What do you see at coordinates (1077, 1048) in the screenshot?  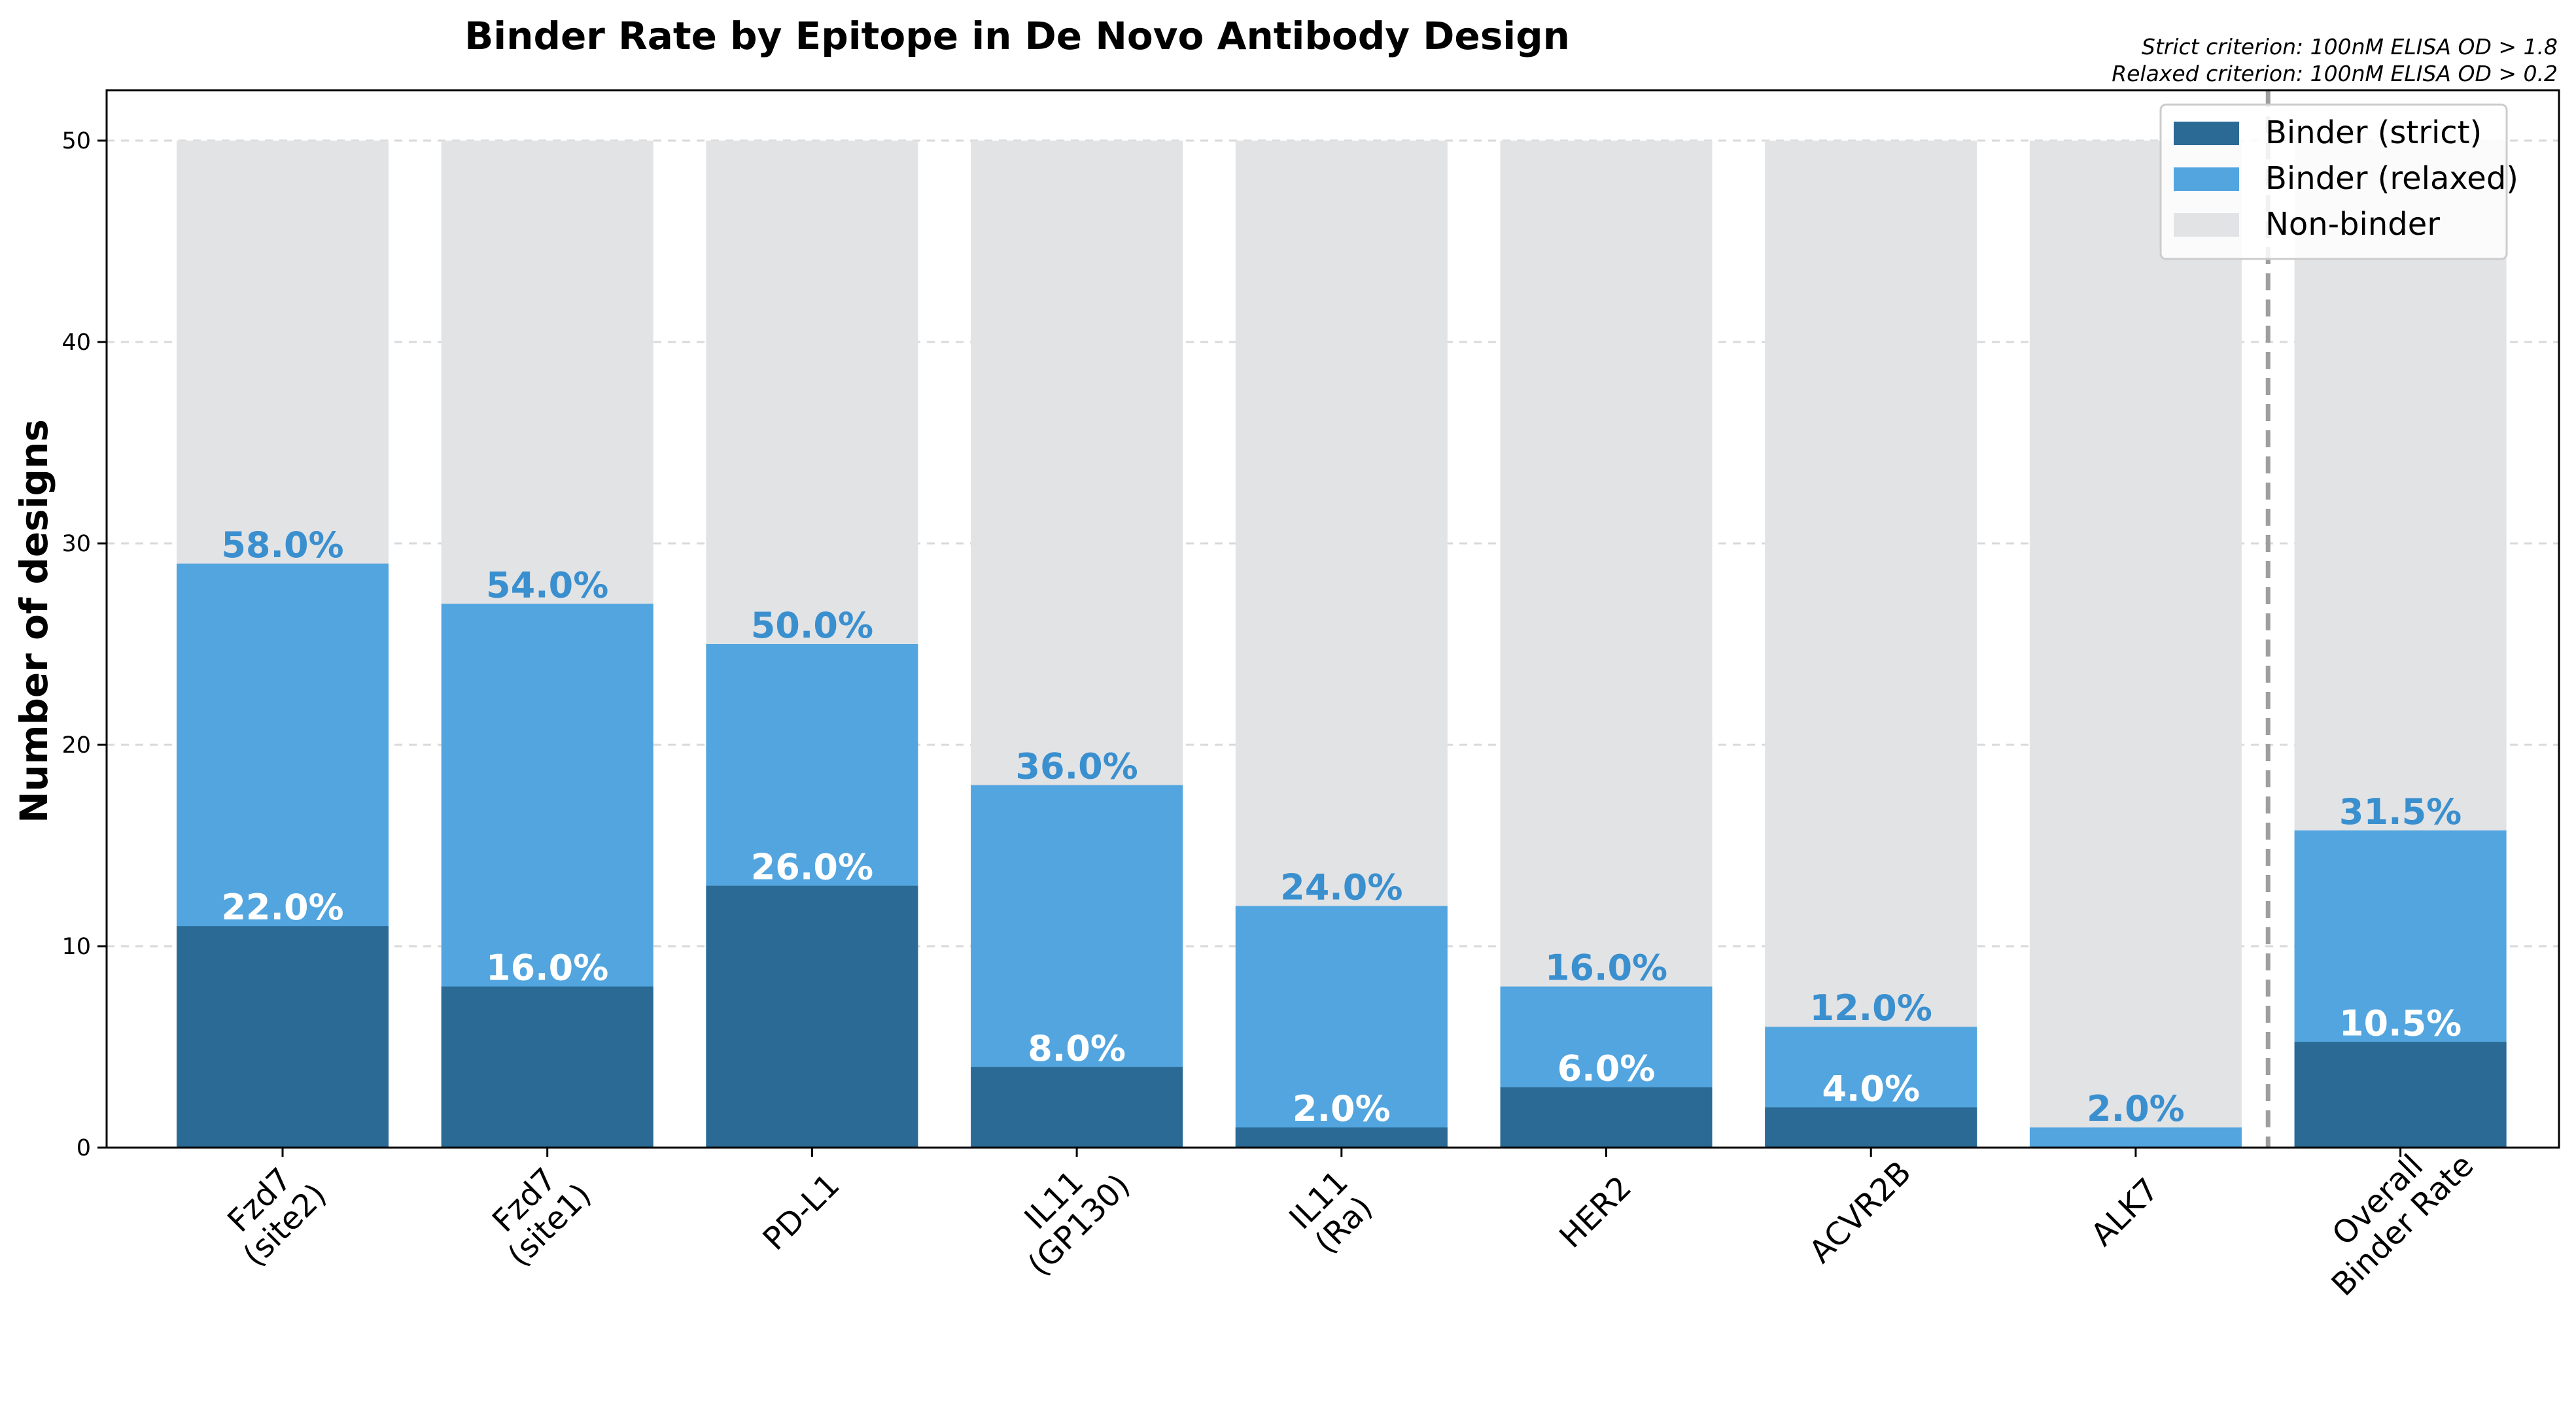 I see `strict-percent-label: 8.0%` at bounding box center [1077, 1048].